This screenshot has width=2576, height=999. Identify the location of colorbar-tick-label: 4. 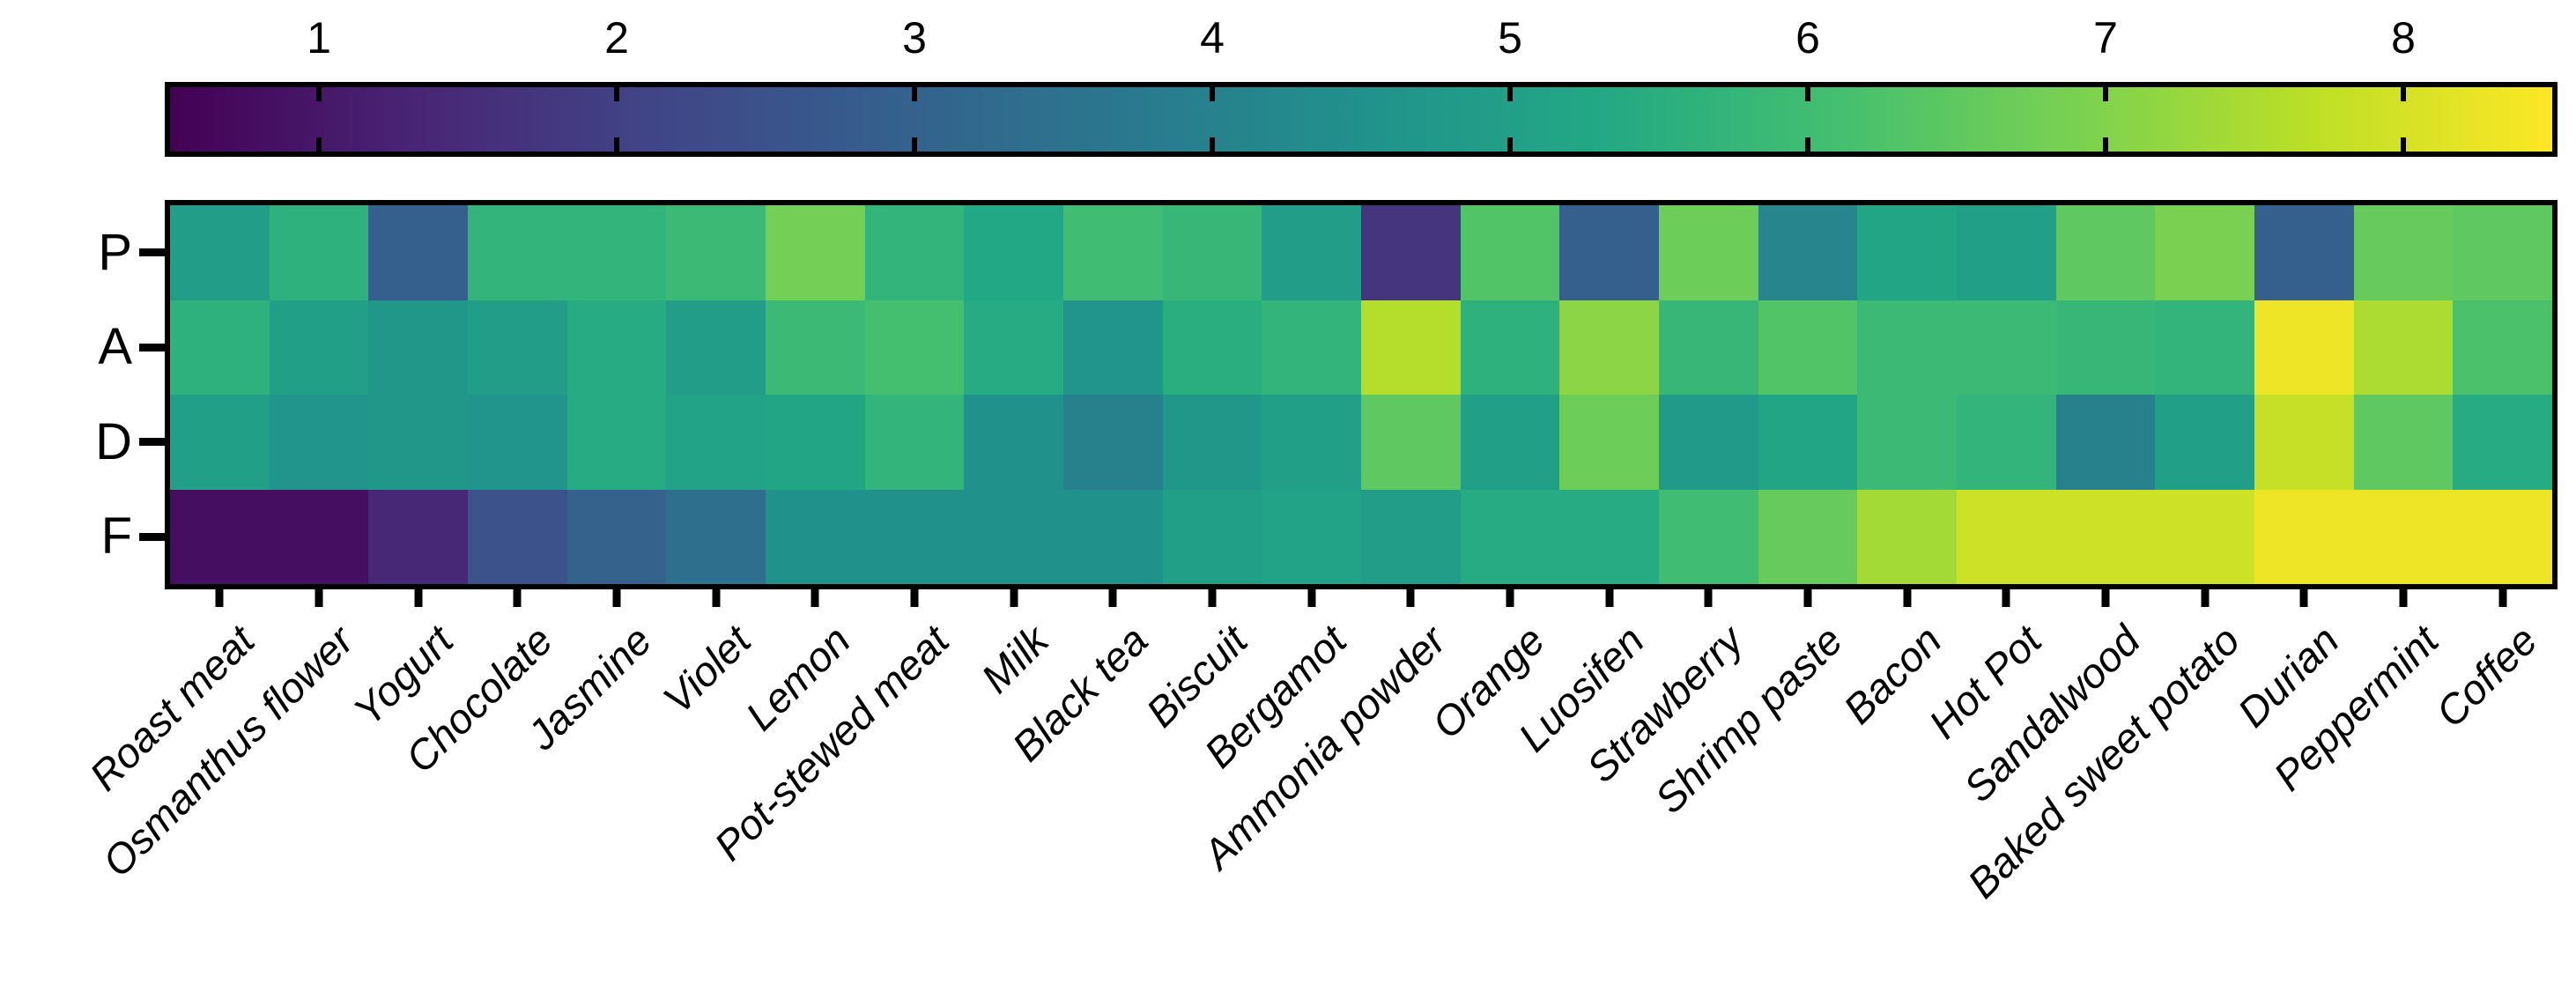
(1212, 38).